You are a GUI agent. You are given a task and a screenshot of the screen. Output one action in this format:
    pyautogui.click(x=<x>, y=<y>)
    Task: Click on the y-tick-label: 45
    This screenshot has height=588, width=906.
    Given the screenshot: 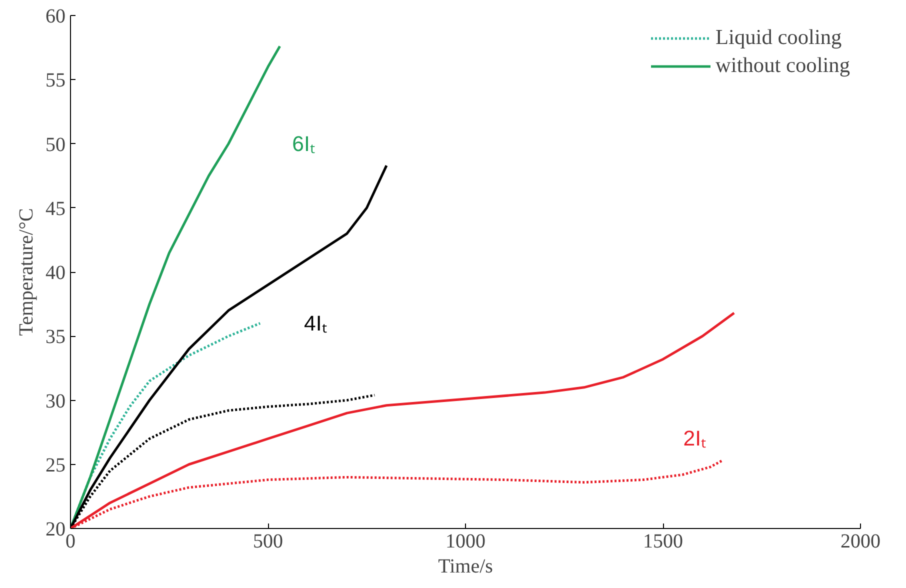 What is the action you would take?
    pyautogui.click(x=56, y=209)
    